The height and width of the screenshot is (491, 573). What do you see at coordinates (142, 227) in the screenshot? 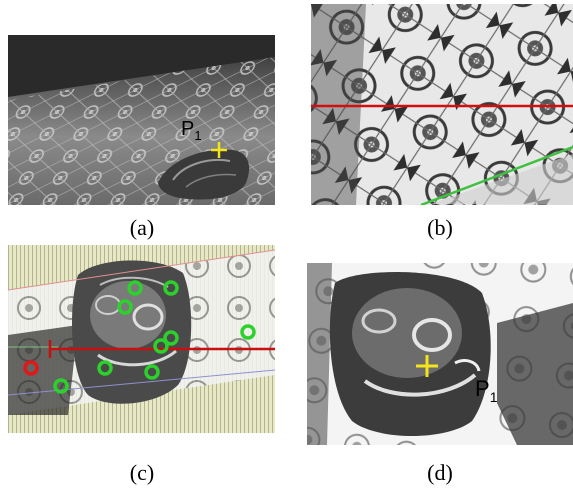
I see `caption-a: (a)` at bounding box center [142, 227].